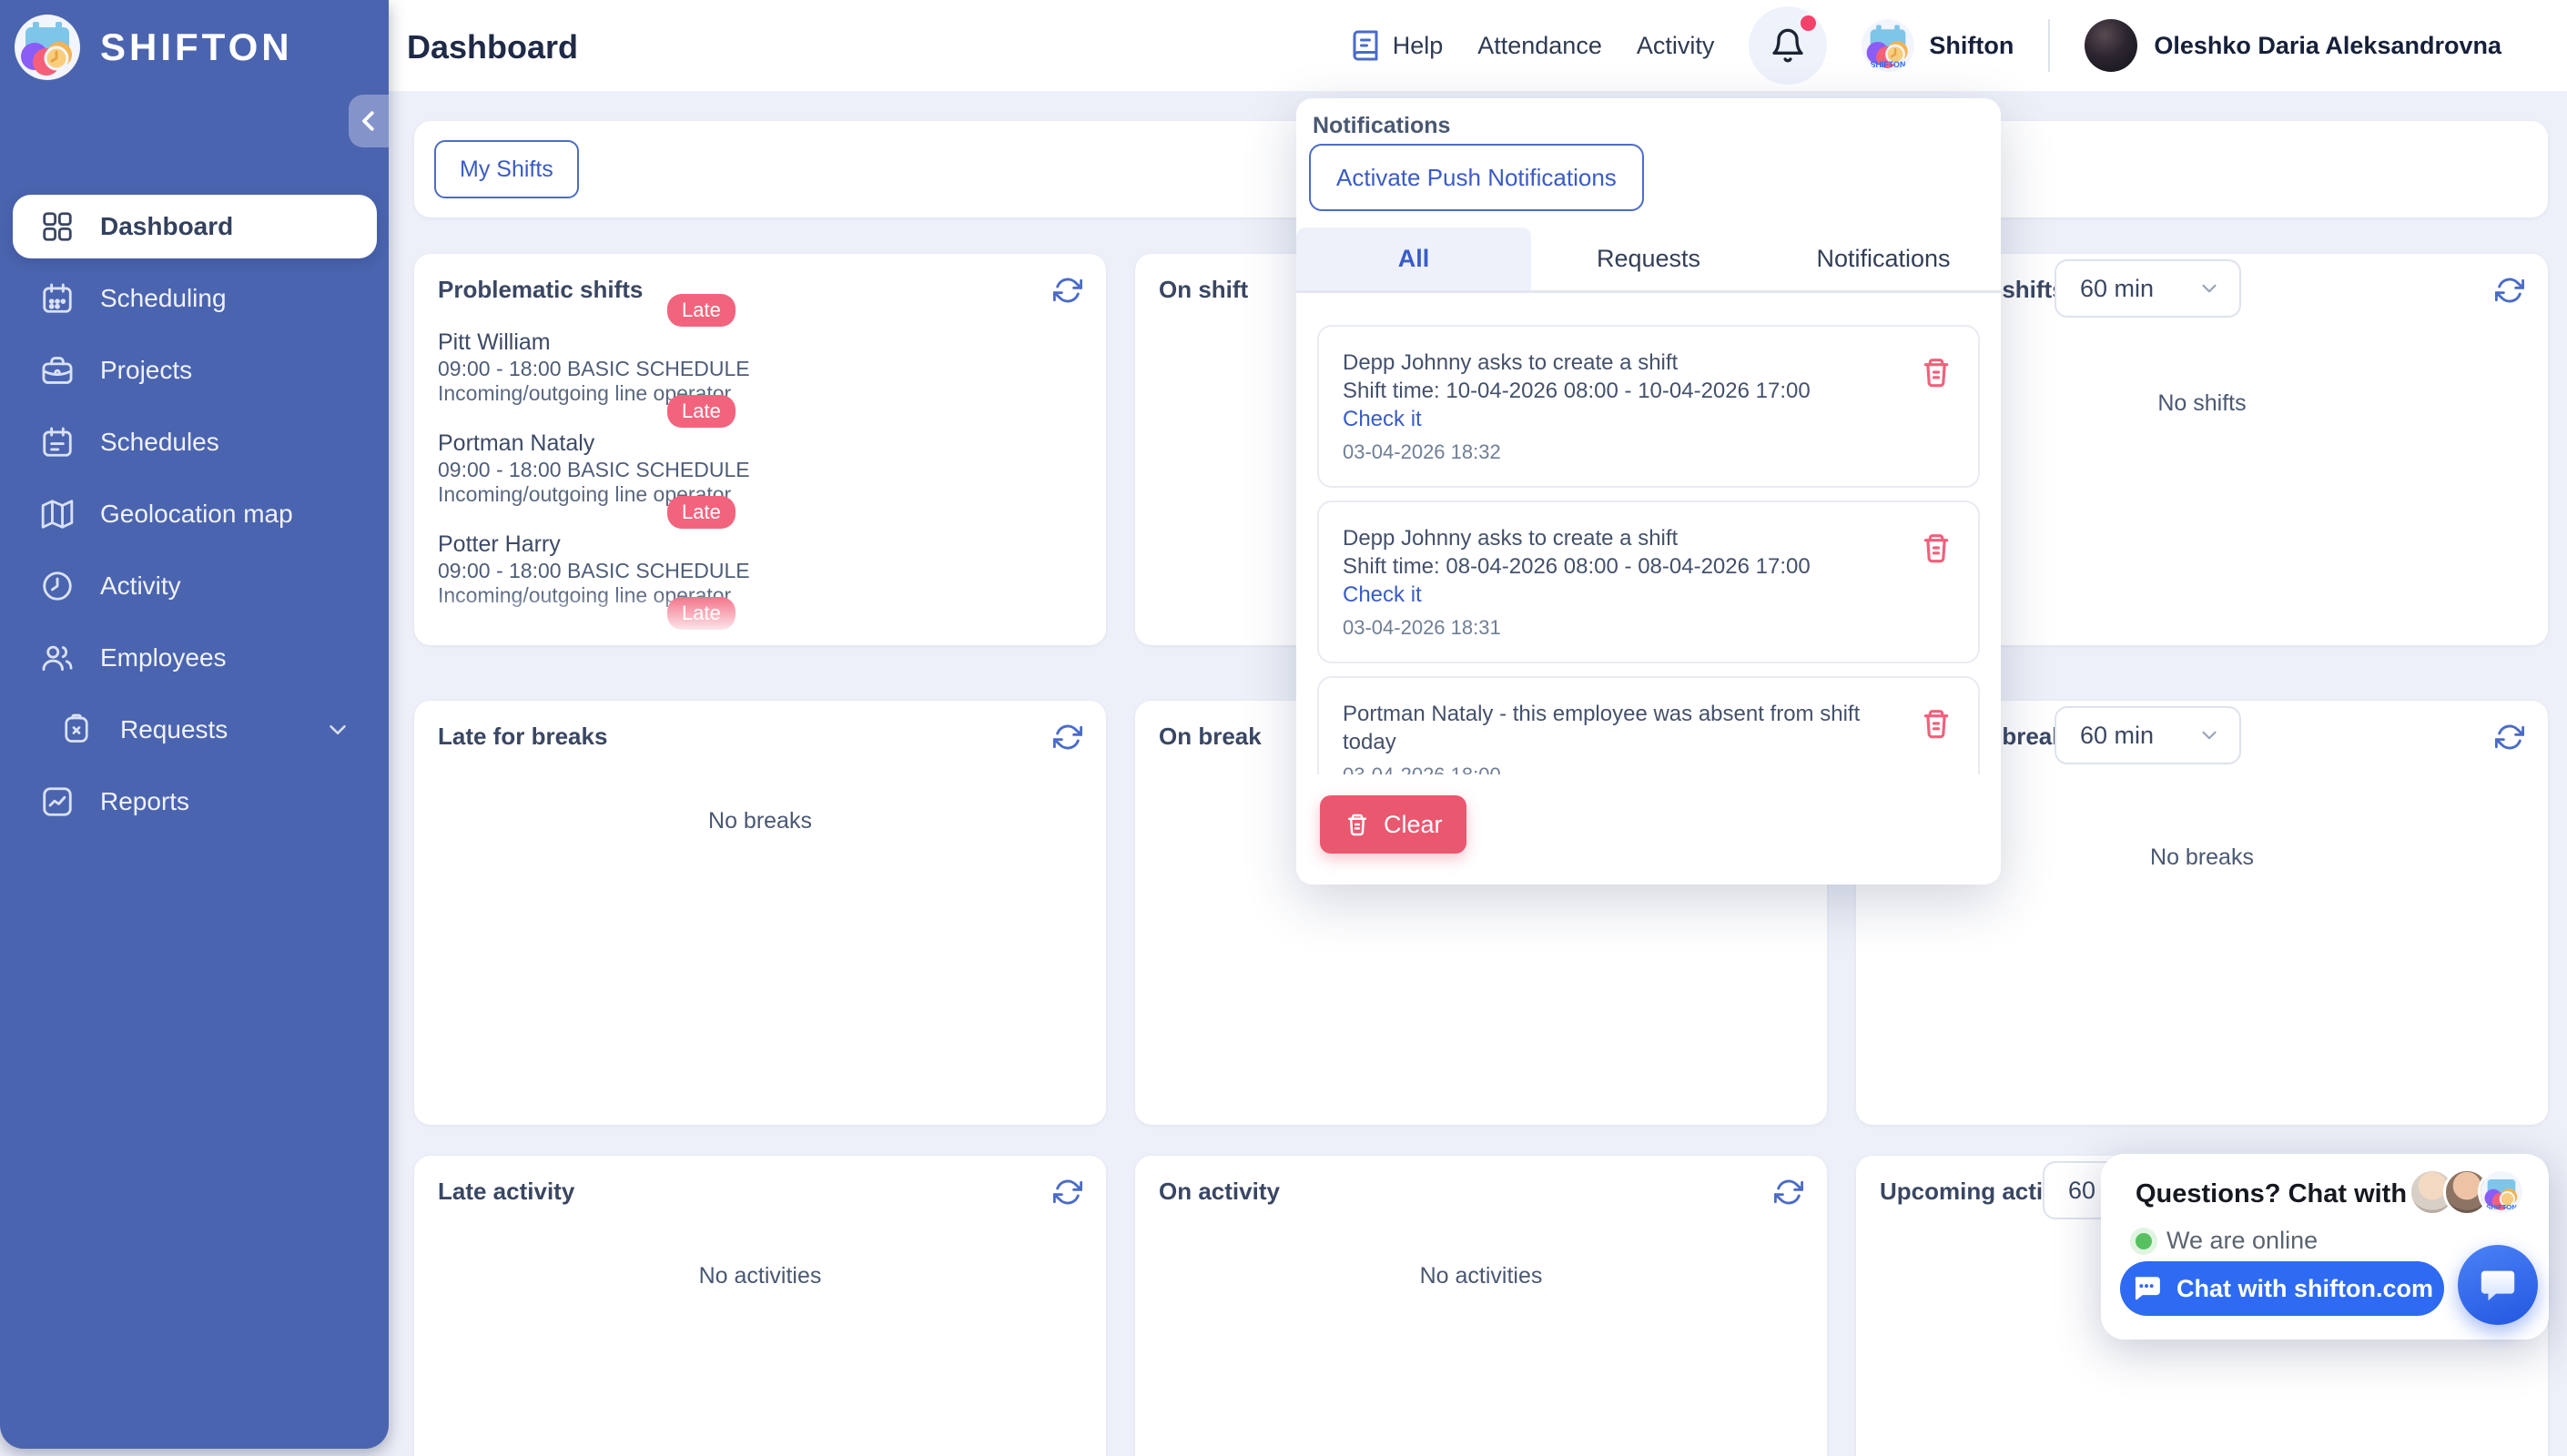  I want to click on late-status-badge: Late, so click(701, 512).